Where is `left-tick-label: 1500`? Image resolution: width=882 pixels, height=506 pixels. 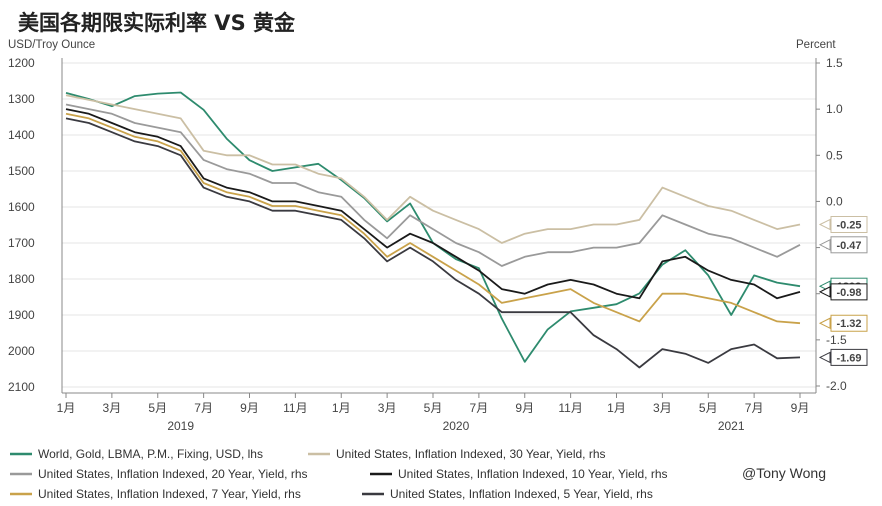
left-tick-label: 1500 is located at coordinates (21, 171).